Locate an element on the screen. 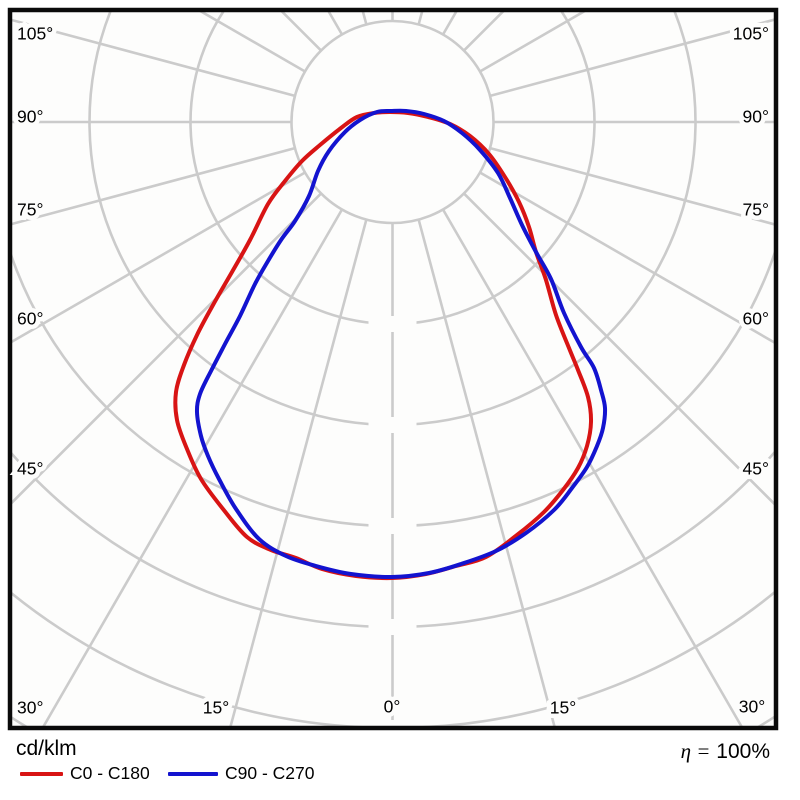  eta-percentage: 100% is located at coordinates (743, 751).